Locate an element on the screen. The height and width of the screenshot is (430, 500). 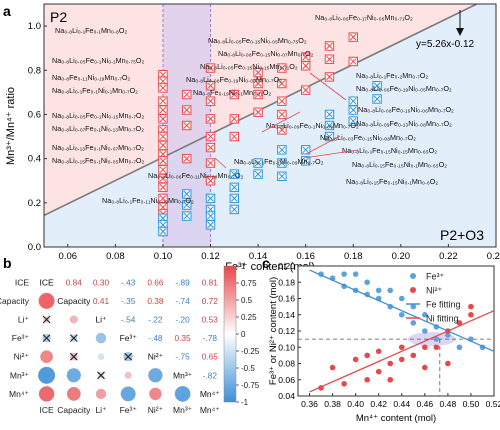
column-label: Capacity is located at coordinates (74, 410).